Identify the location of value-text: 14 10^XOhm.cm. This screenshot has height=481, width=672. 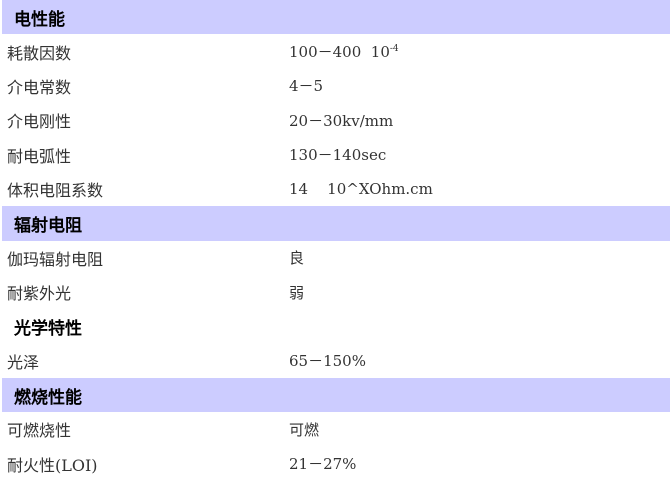
(361, 188).